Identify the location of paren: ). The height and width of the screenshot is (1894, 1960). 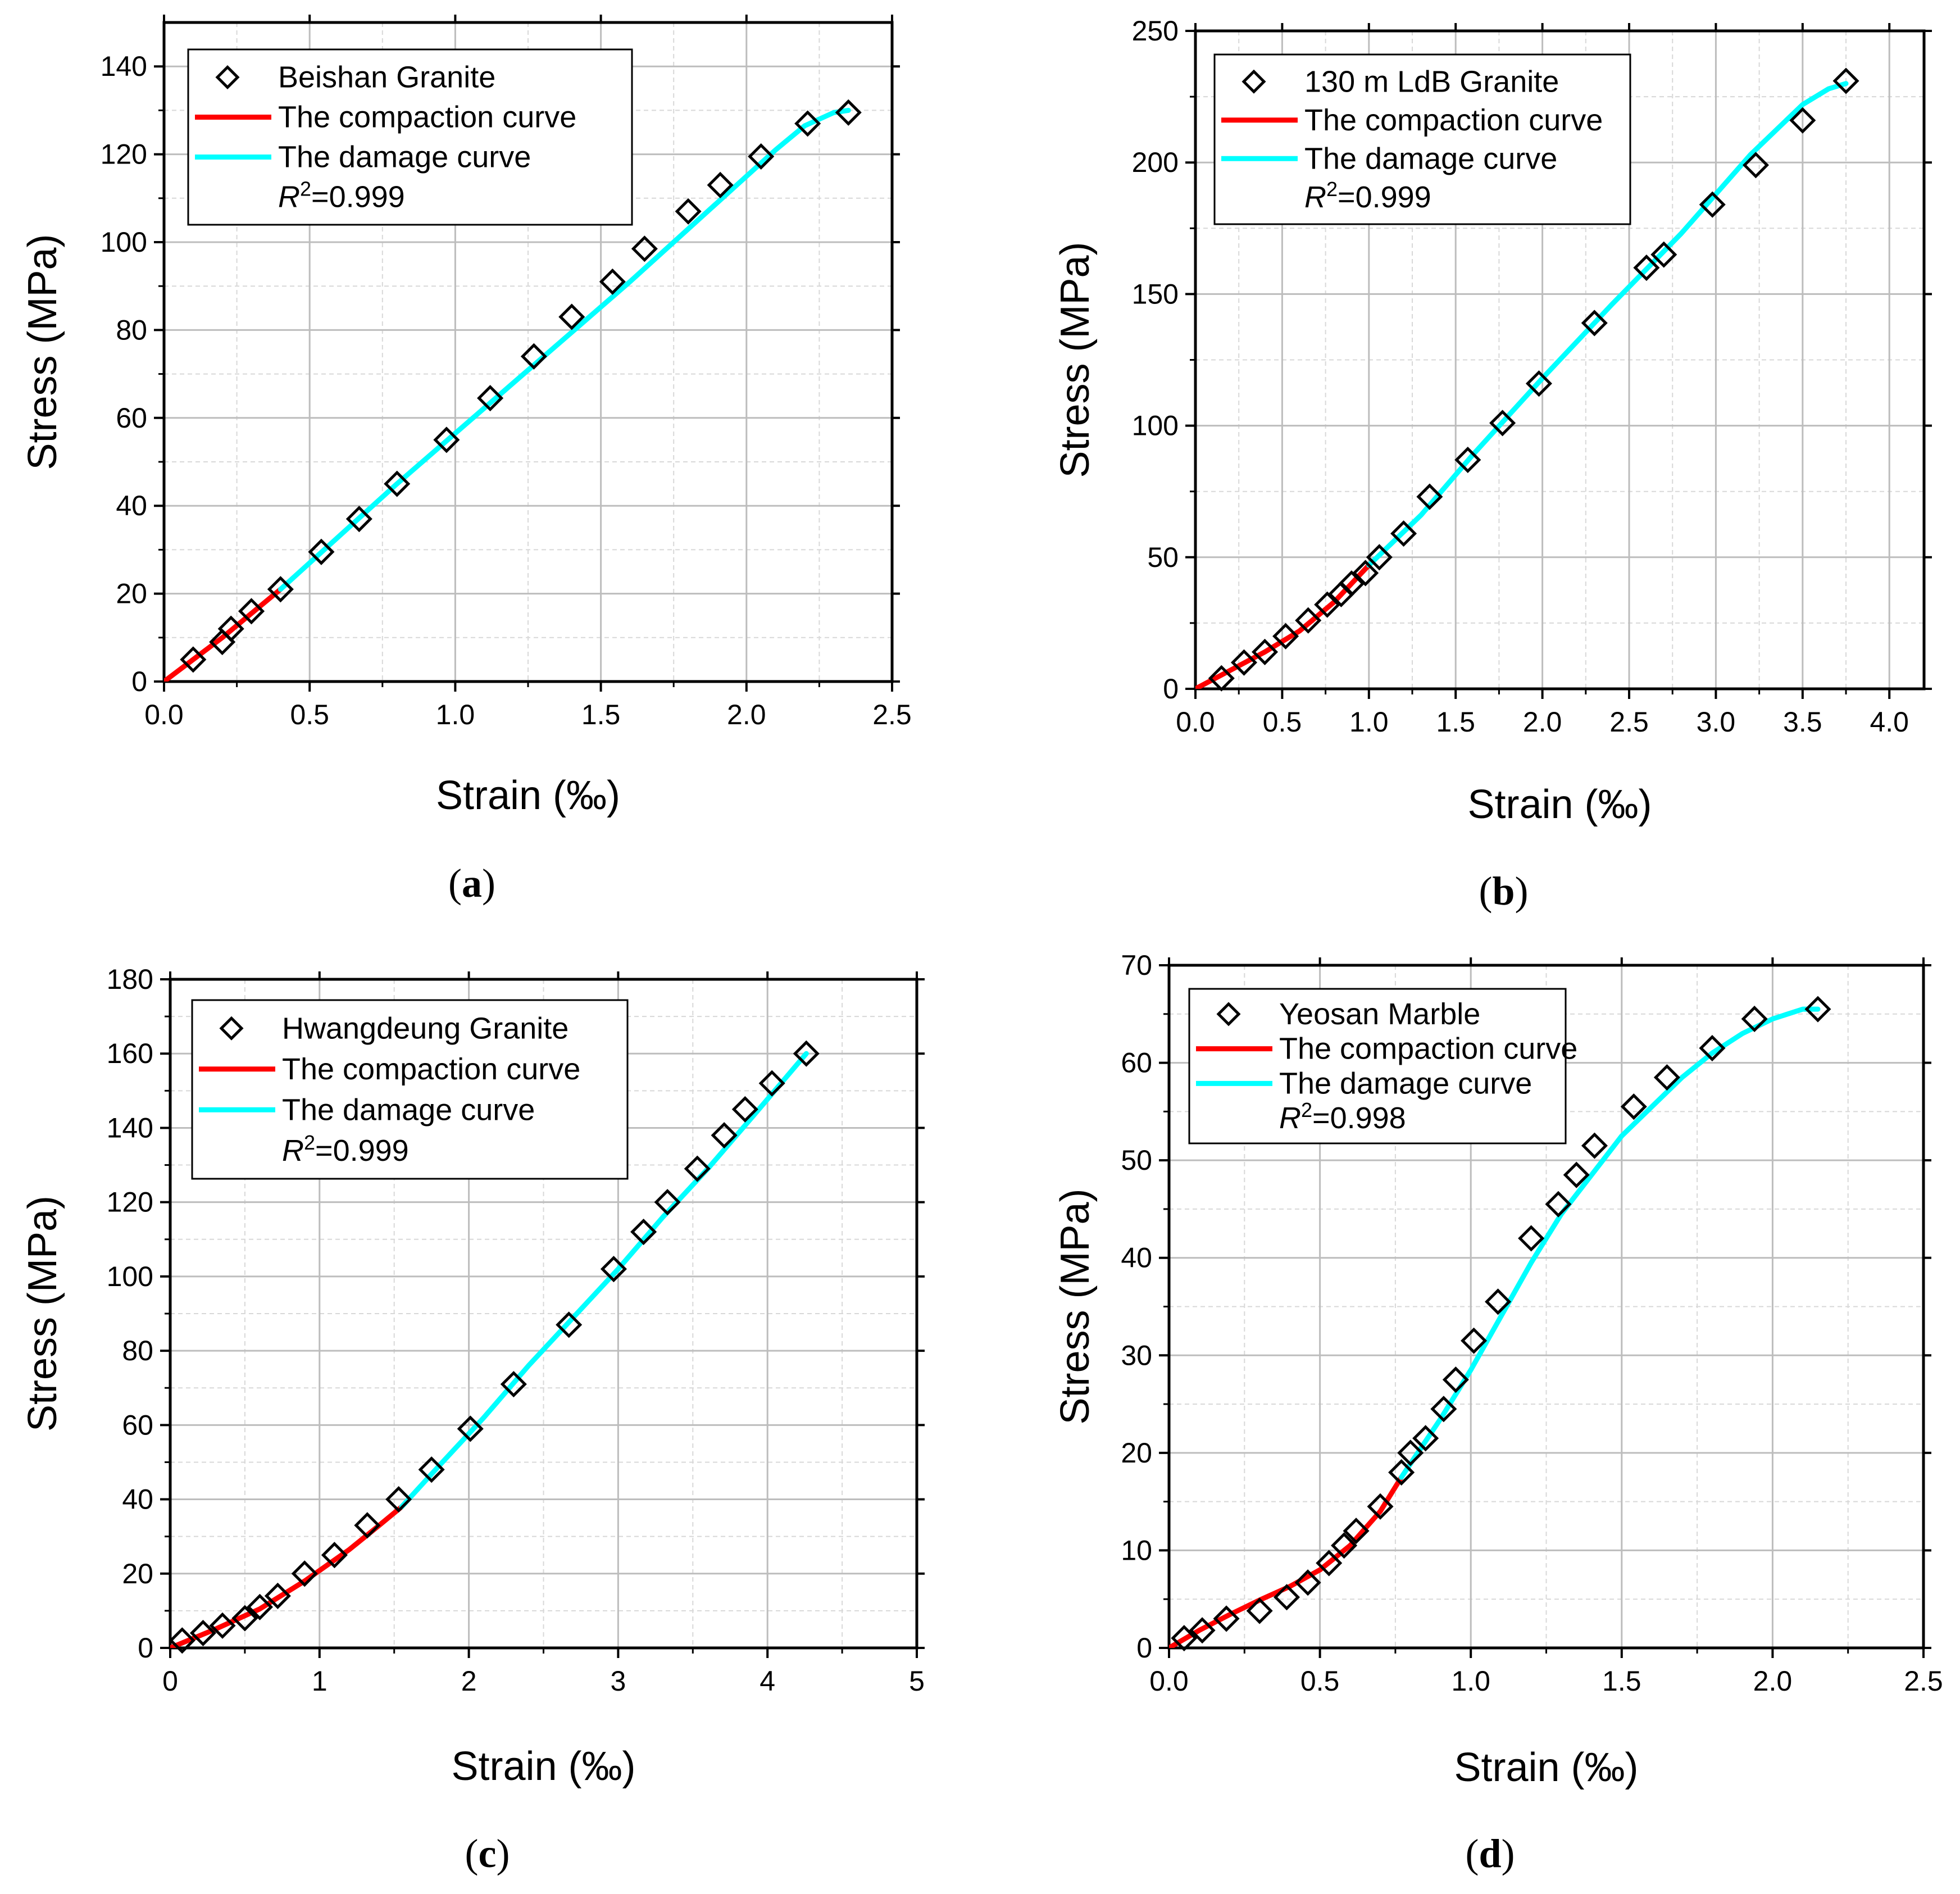
(1522, 892).